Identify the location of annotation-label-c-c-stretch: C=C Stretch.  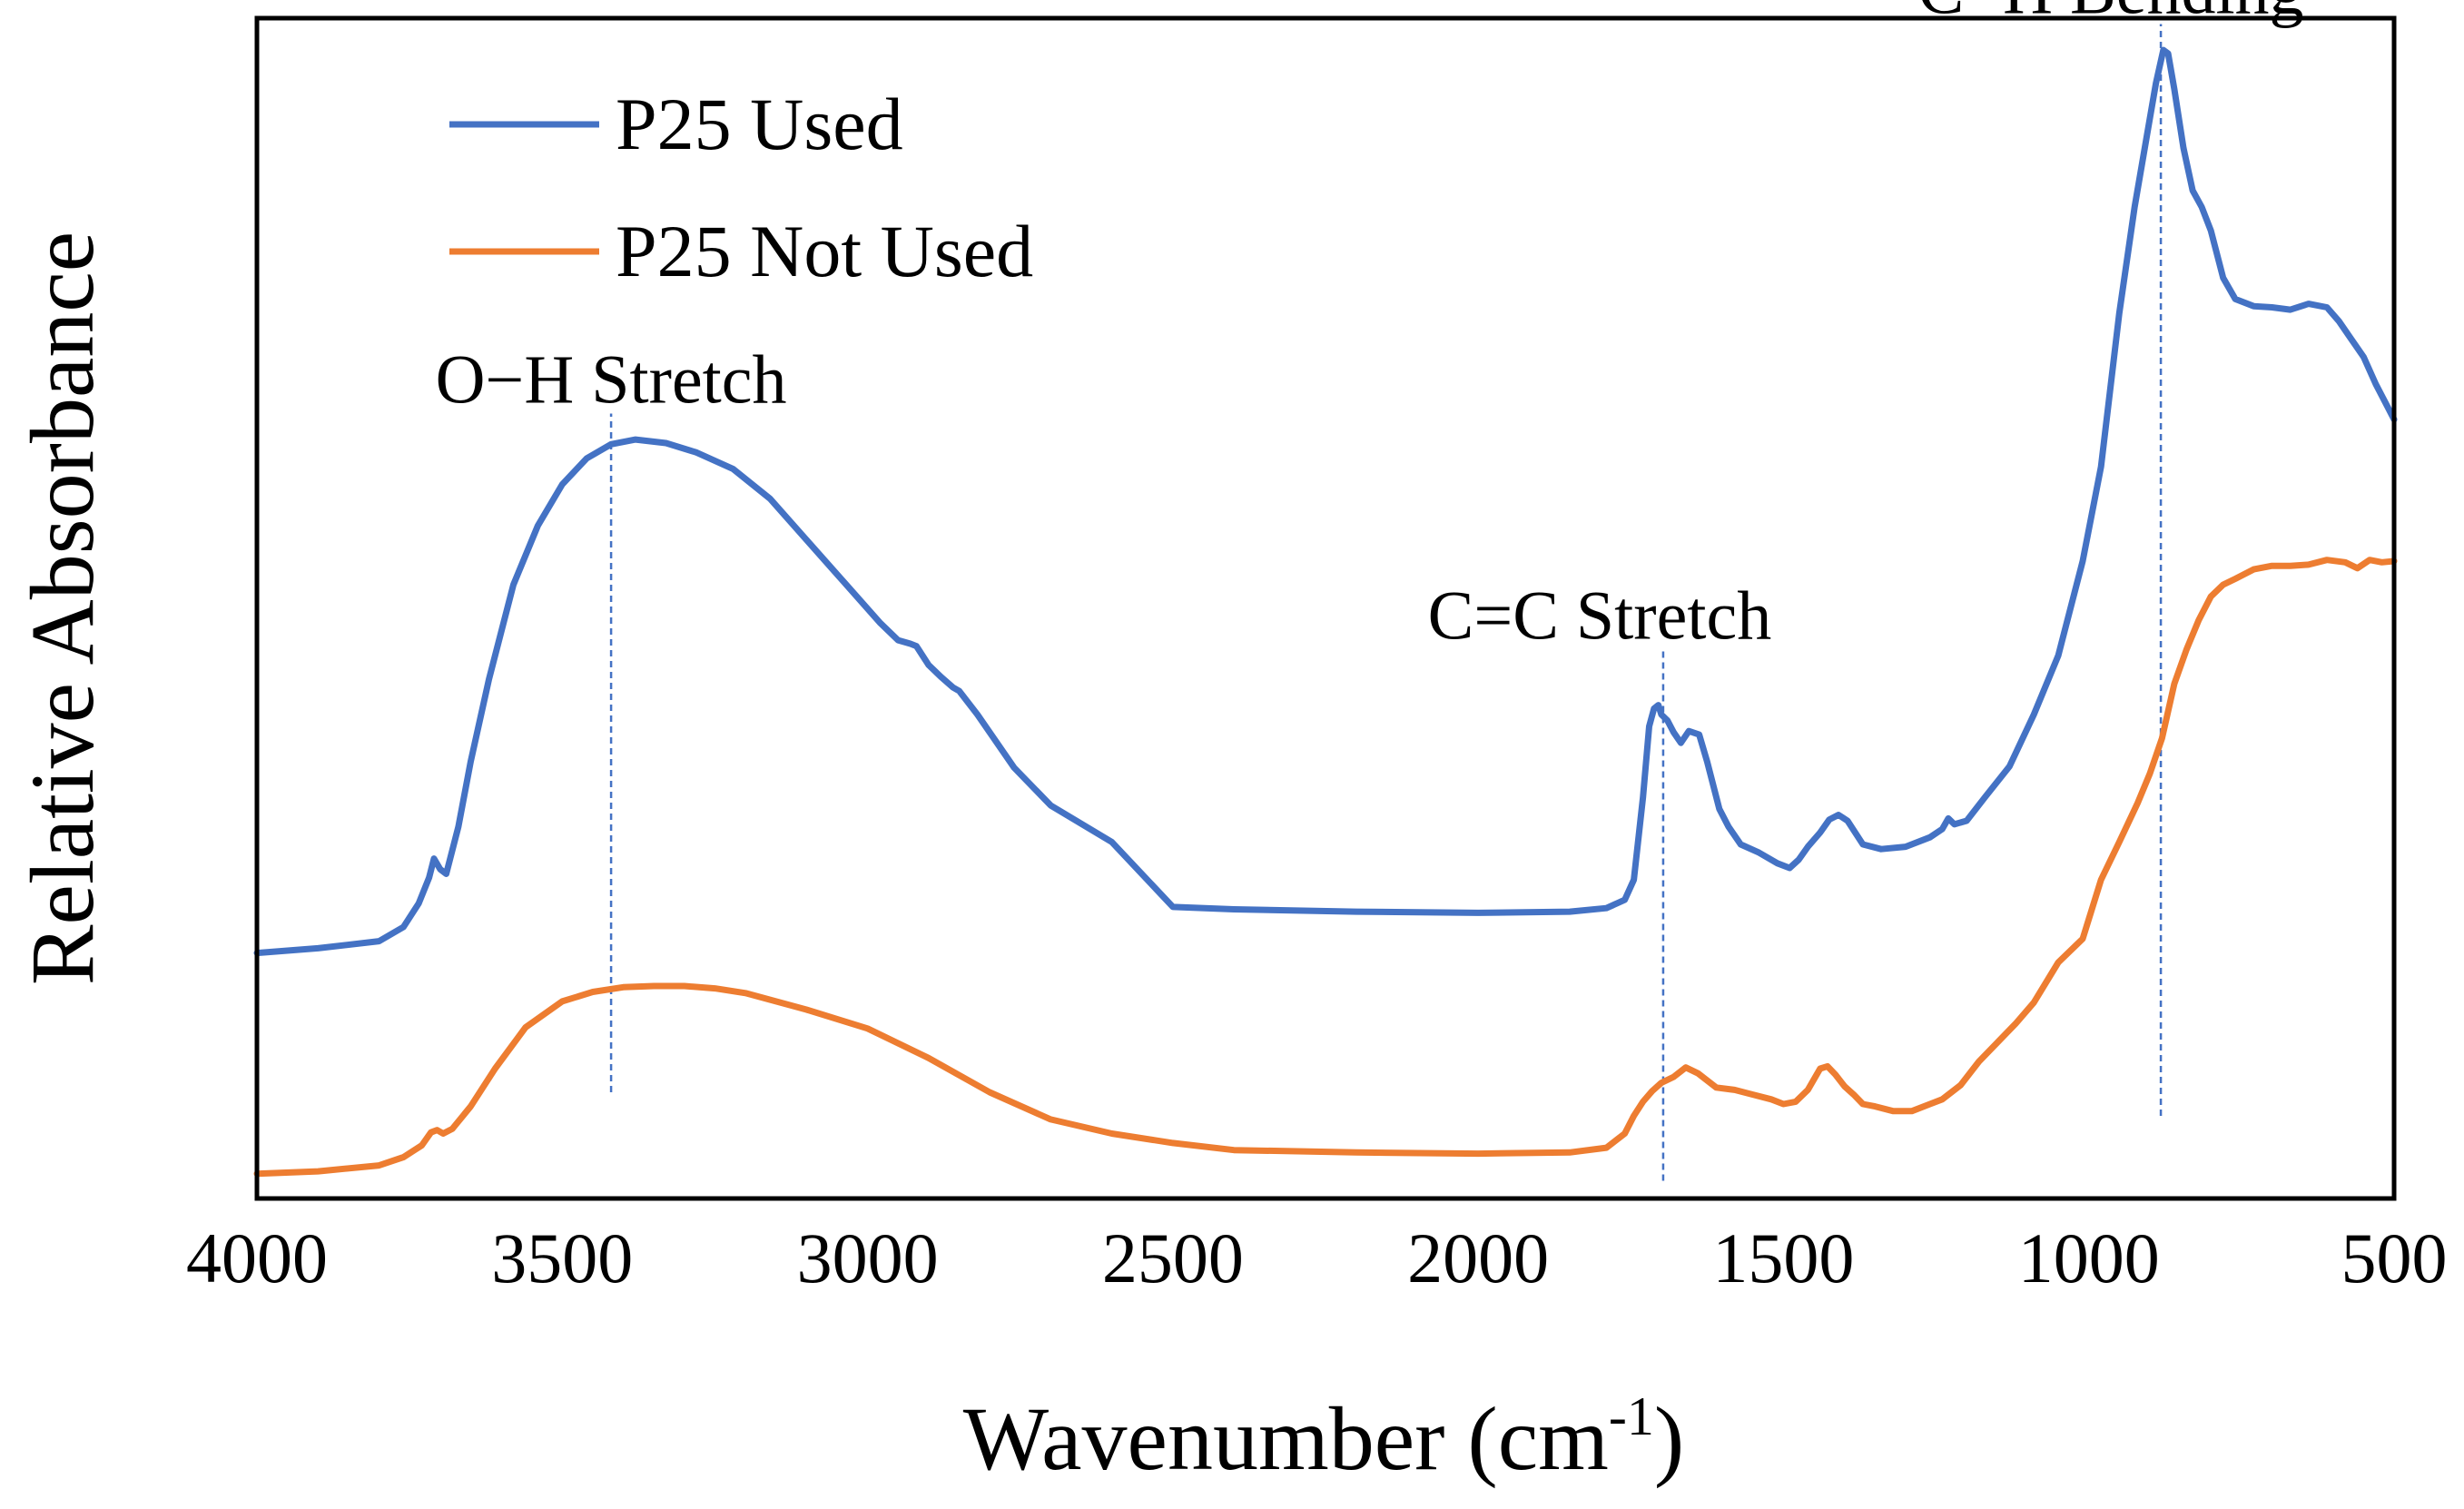
(1600, 617).